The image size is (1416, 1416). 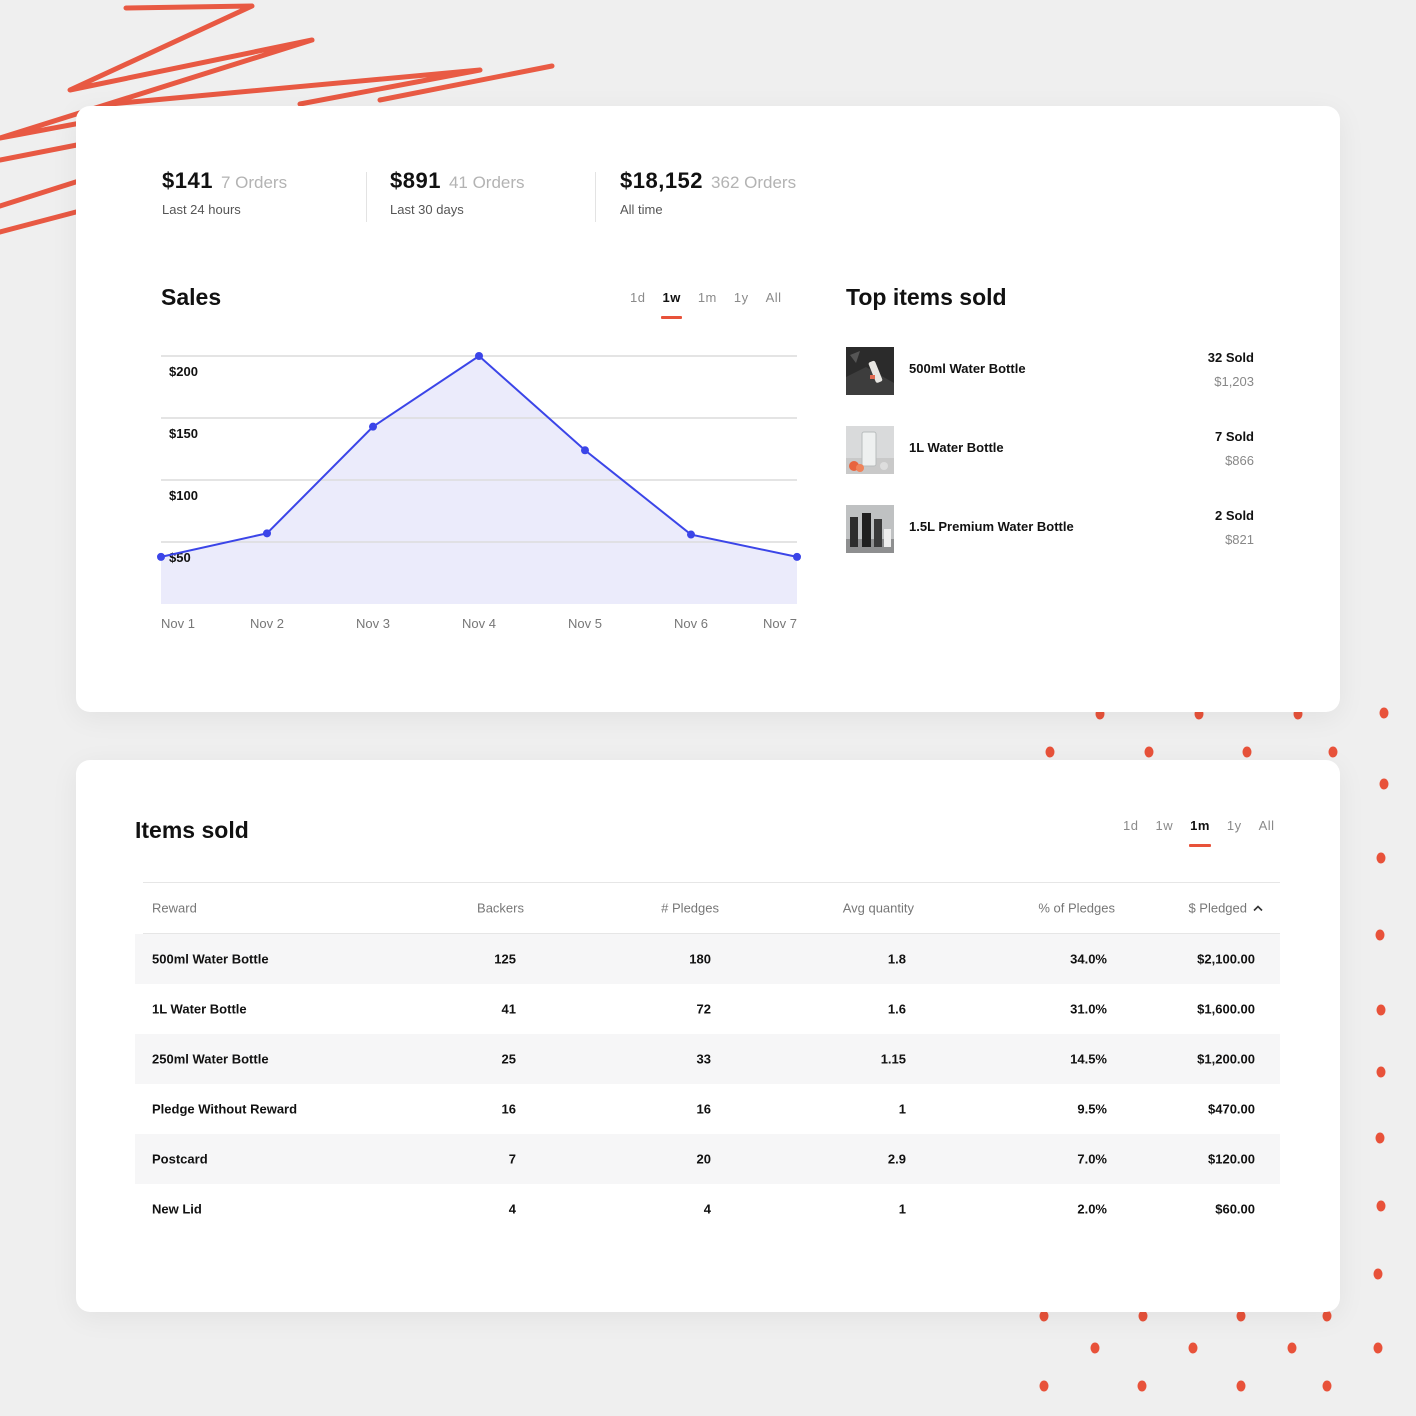 I want to click on cell-avg-quantity: 1.6, so click(x=896, y=1009).